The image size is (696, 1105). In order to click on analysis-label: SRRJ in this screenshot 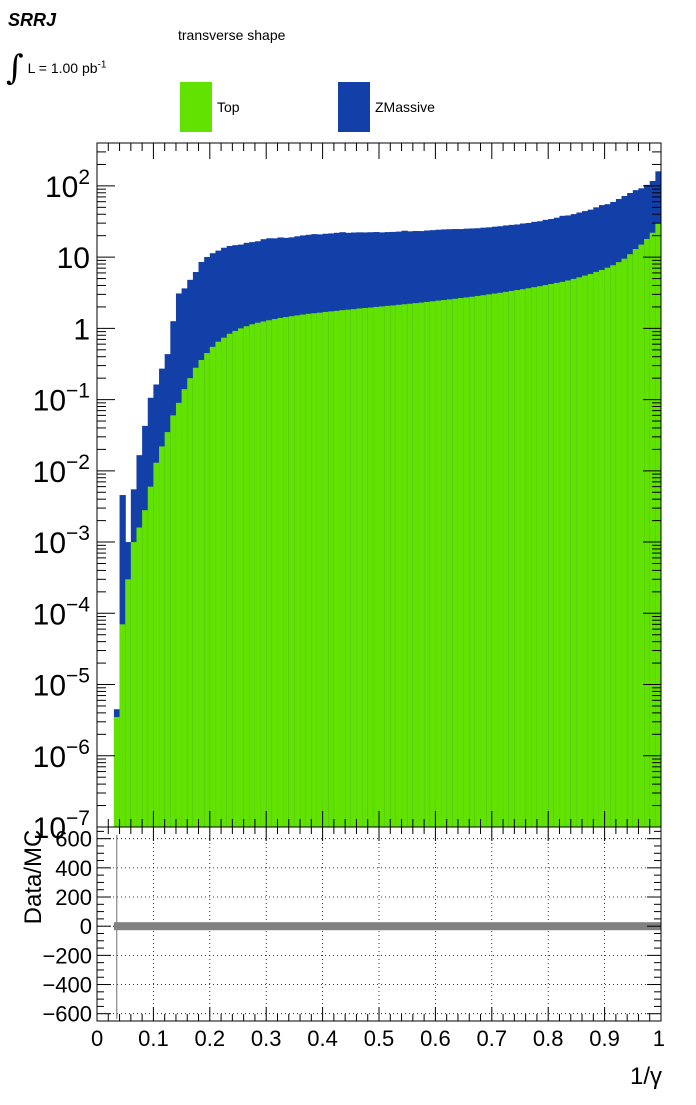, I will do `click(32, 20)`.